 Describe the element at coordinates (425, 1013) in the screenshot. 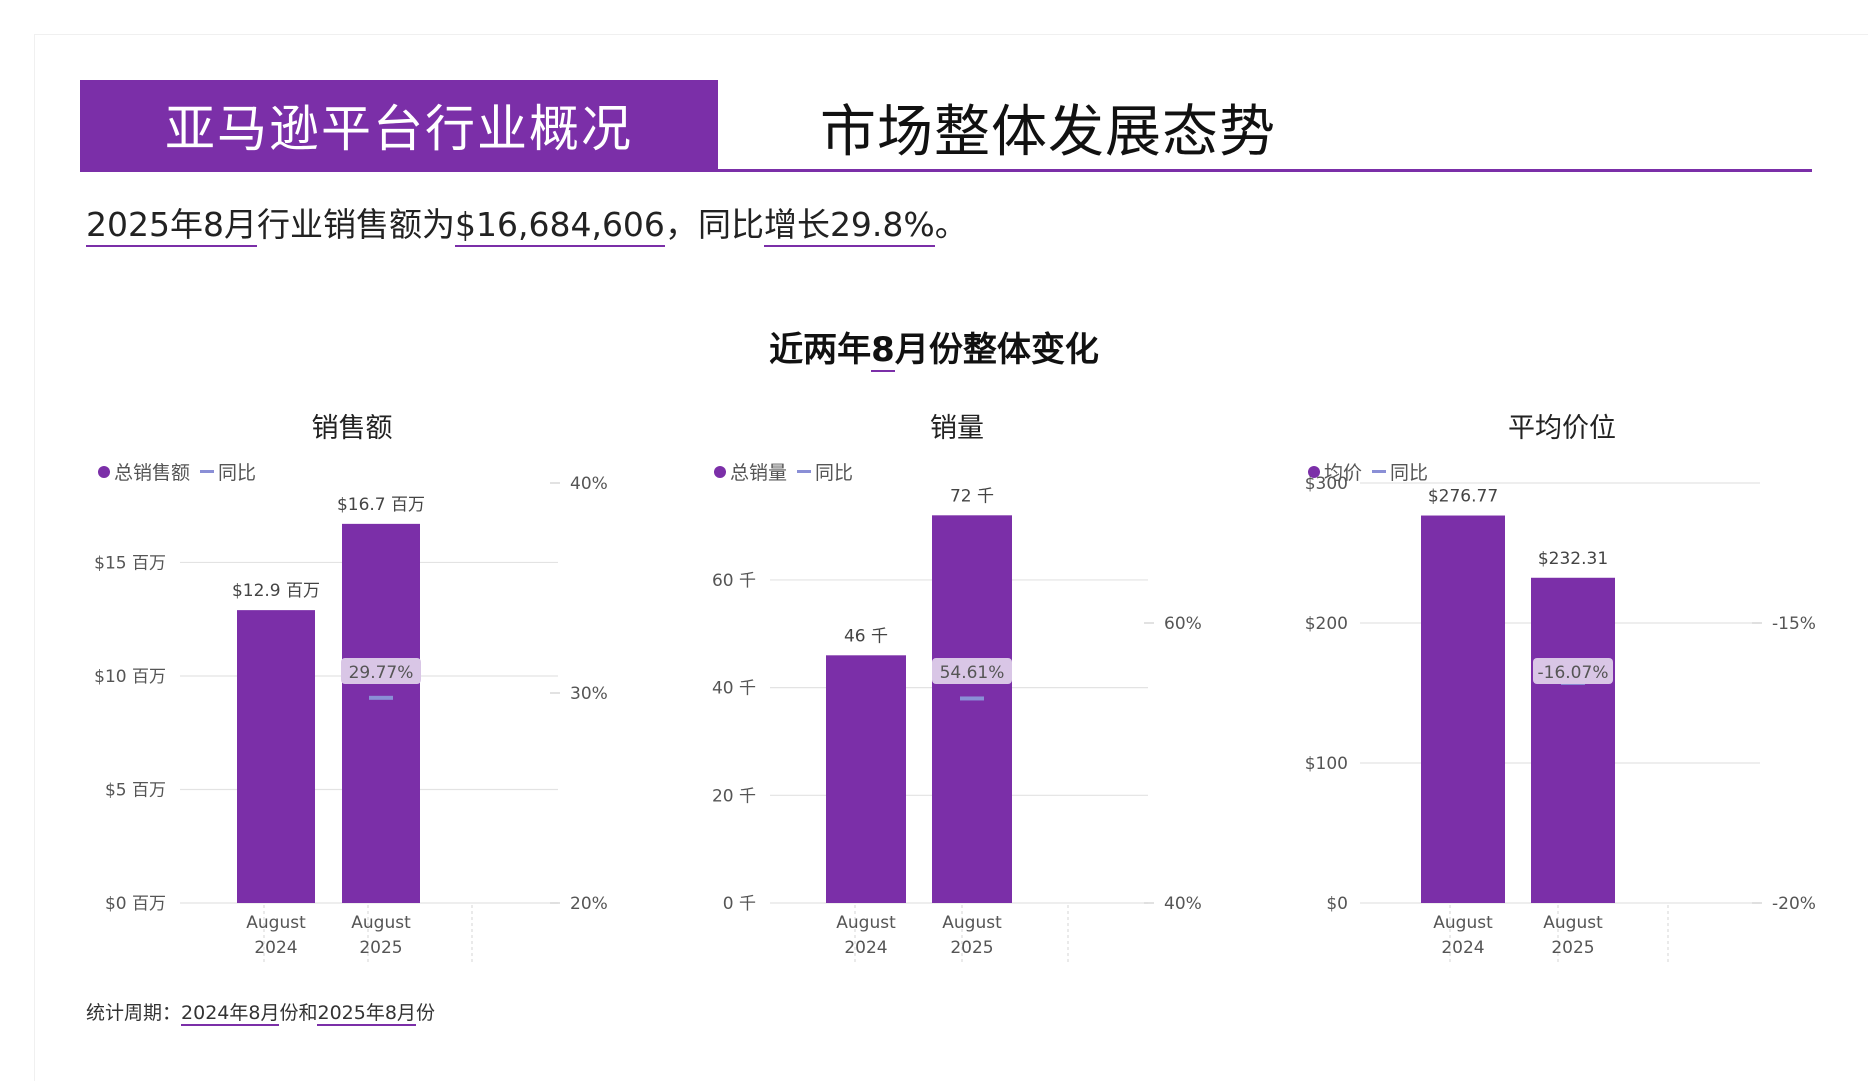

I see `footer-suffix: 份` at that location.